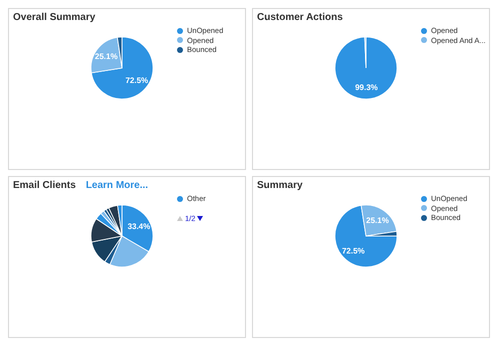  I want to click on chart-title: Email Clients, so click(44, 185).